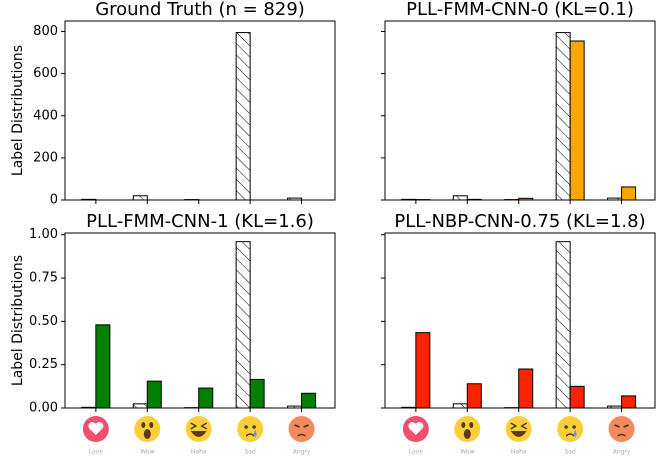 This screenshot has width=664, height=460. I want to click on y-tick-label: 1.00, so click(43, 234).